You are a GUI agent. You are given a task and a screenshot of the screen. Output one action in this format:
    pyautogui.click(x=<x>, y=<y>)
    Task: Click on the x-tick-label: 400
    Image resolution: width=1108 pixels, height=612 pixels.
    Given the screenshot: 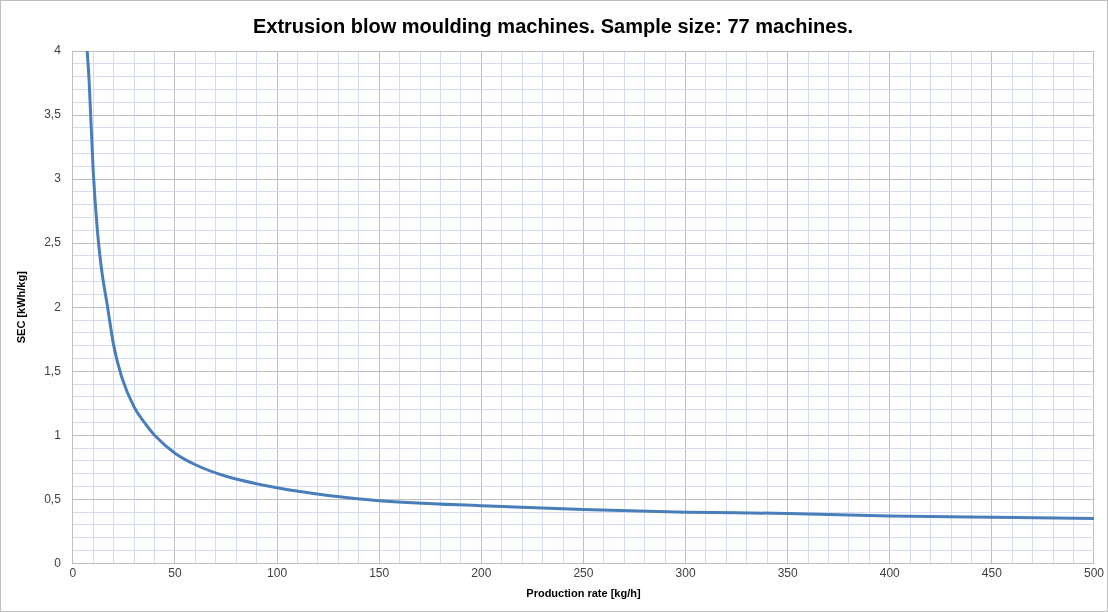 What is the action you would take?
    pyautogui.click(x=890, y=572)
    